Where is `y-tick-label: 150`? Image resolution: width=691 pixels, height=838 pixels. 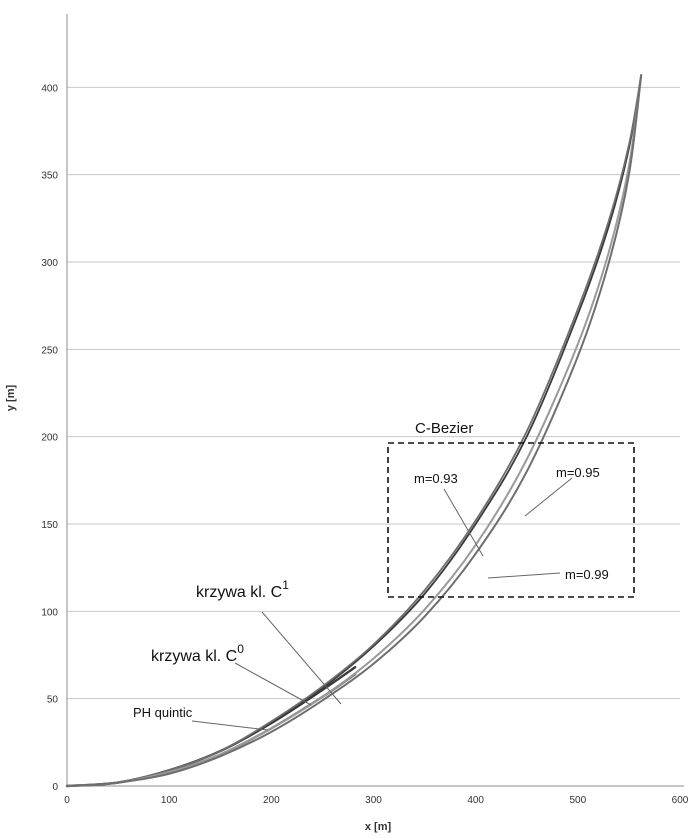 y-tick-label: 150 is located at coordinates (49, 525).